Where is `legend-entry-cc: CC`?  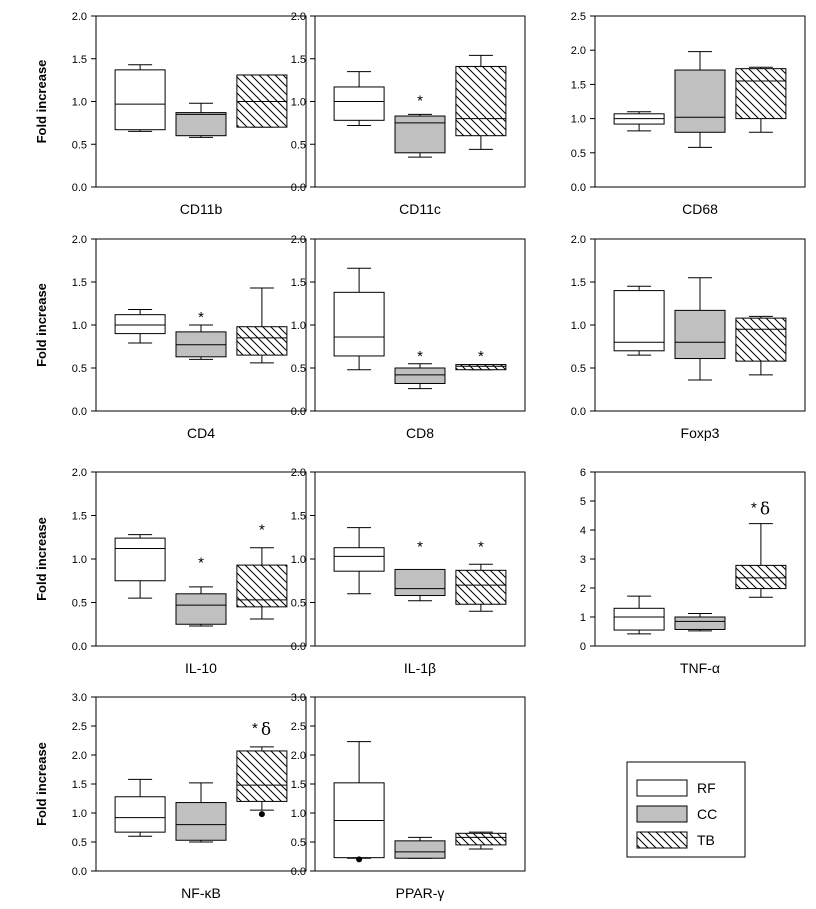 legend-entry-cc: CC is located at coordinates (676, 814).